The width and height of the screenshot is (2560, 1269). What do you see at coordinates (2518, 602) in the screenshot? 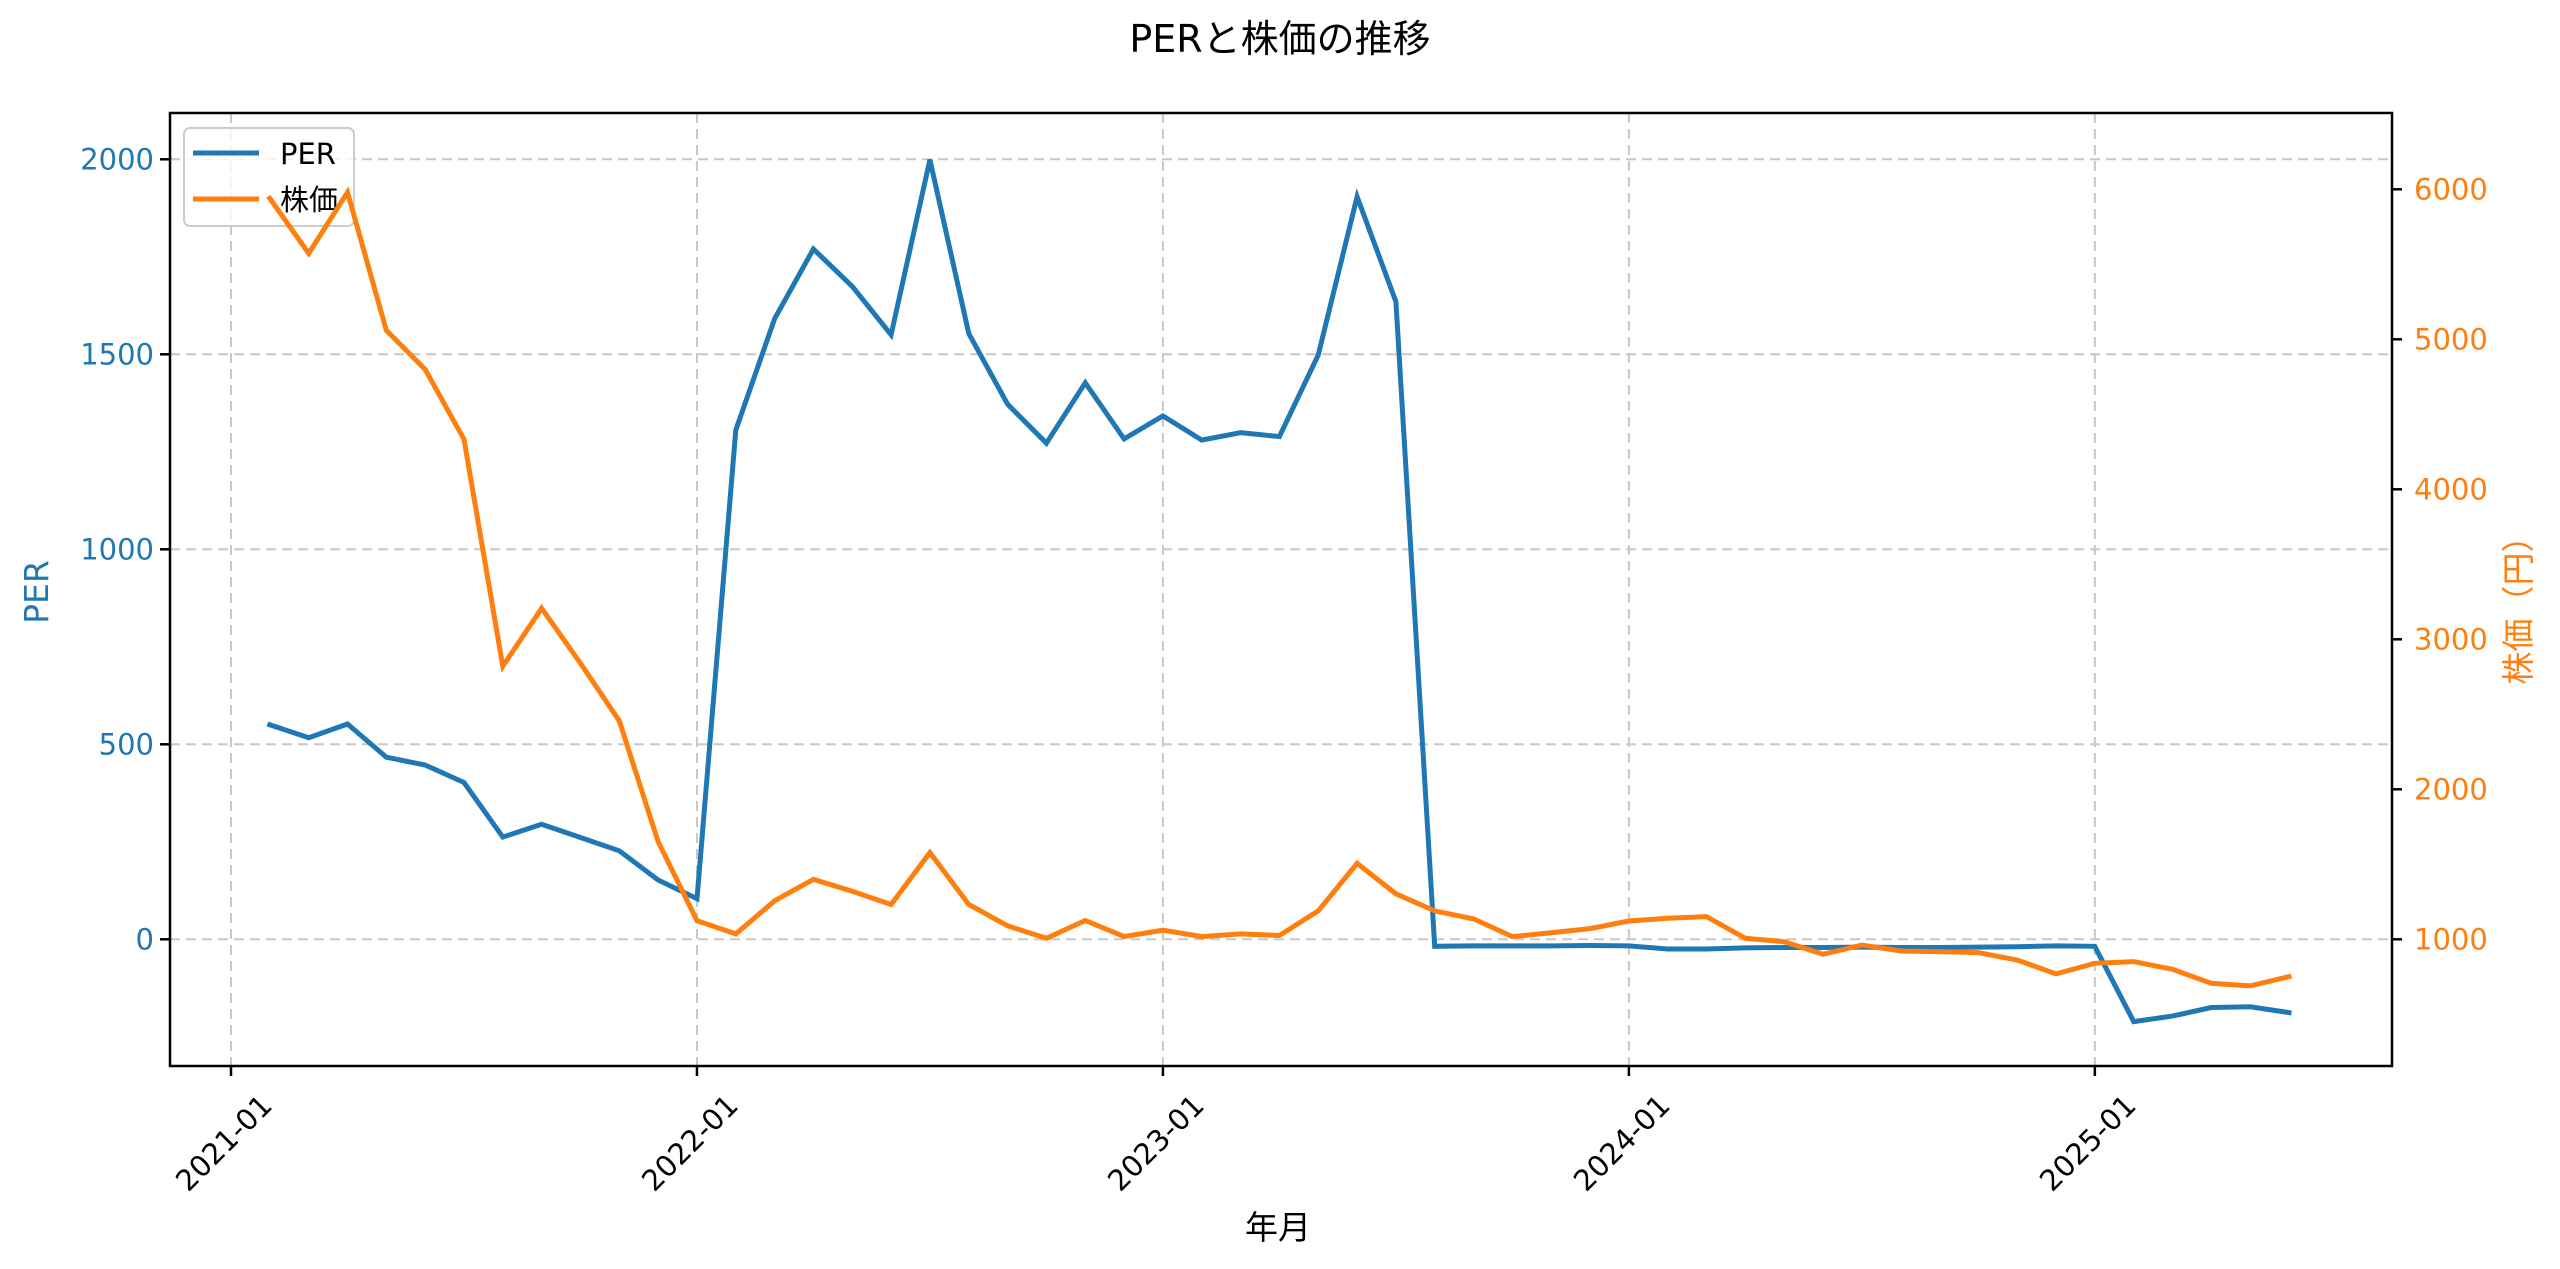
I see `y-axis-right-label: 株価（円）` at bounding box center [2518, 602].